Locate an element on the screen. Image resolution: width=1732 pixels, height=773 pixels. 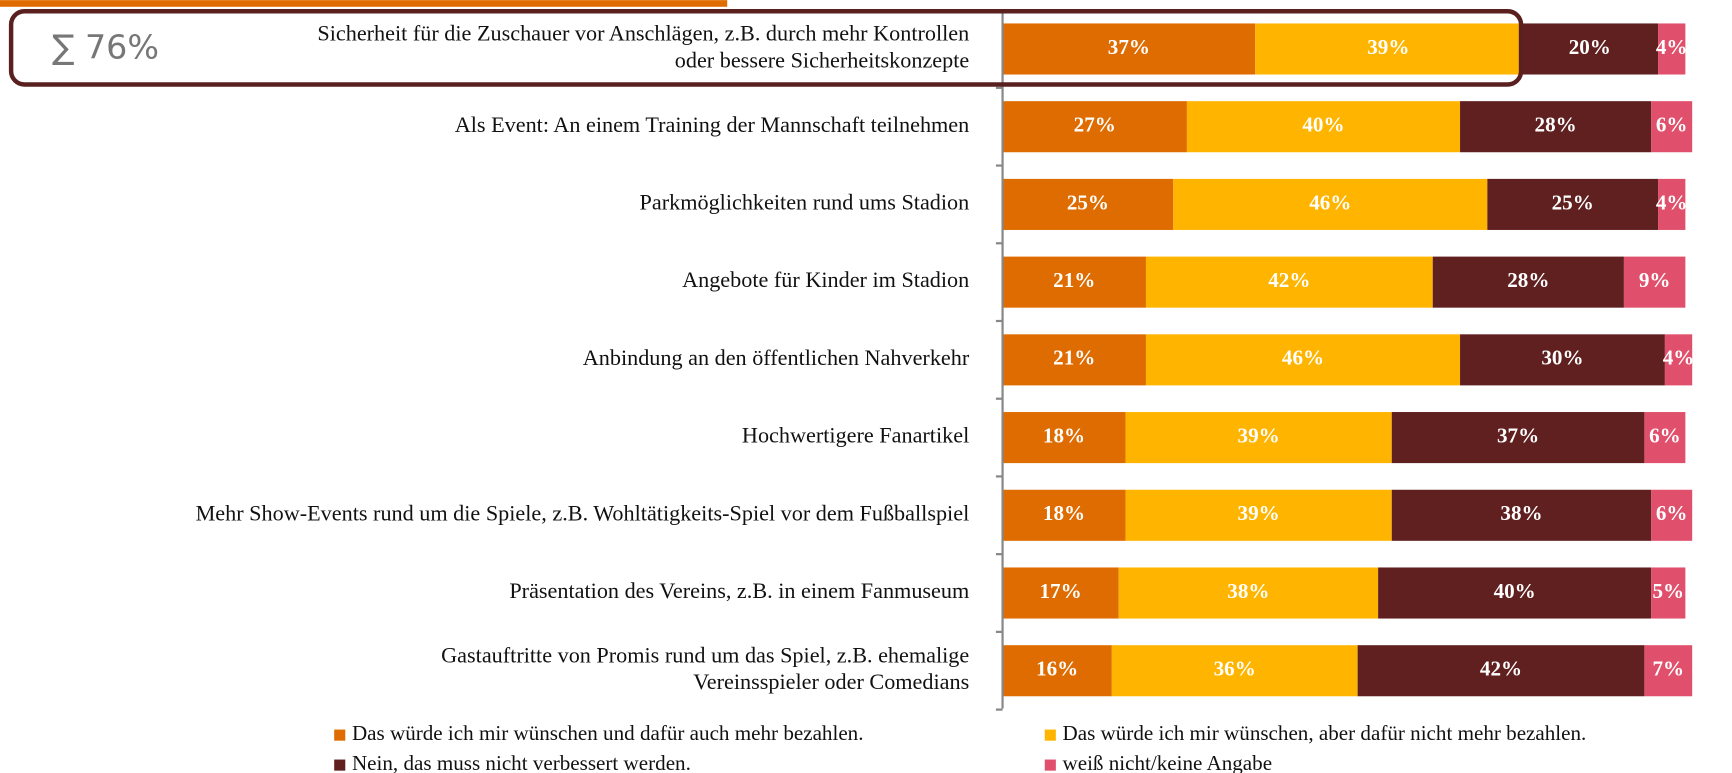
value-label: 30% is located at coordinates (1562, 358).